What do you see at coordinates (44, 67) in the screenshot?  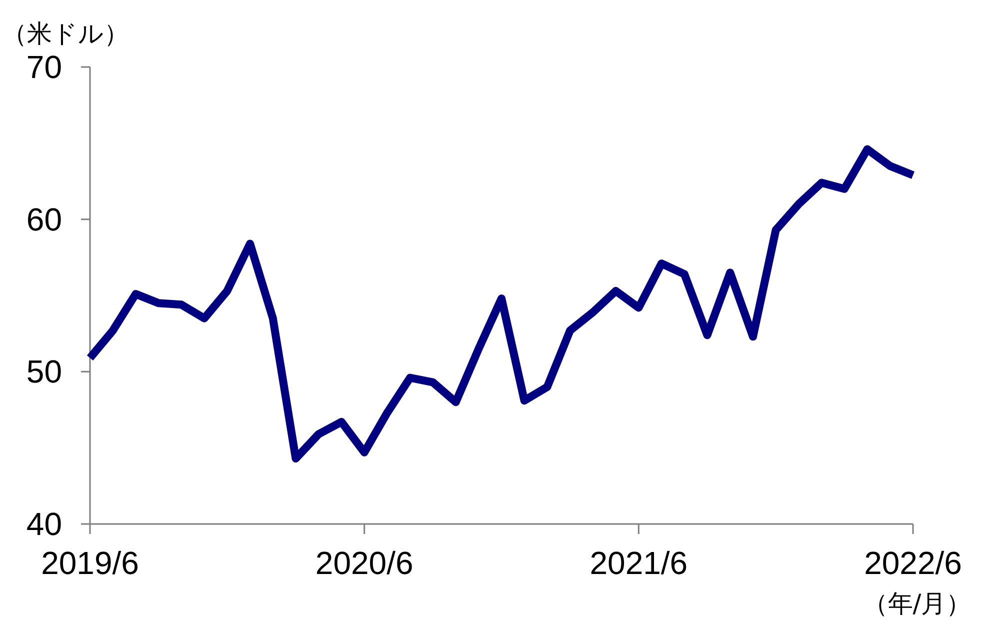 I see `y-tick-label: 70` at bounding box center [44, 67].